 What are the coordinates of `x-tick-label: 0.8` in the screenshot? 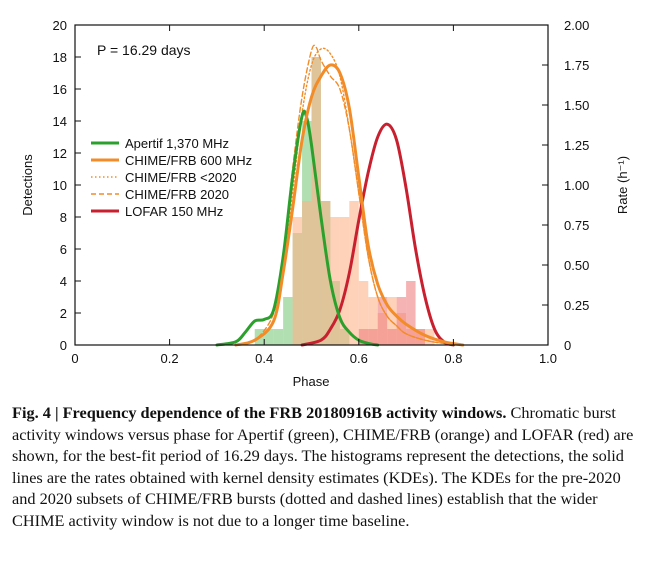 It's located at (453, 358).